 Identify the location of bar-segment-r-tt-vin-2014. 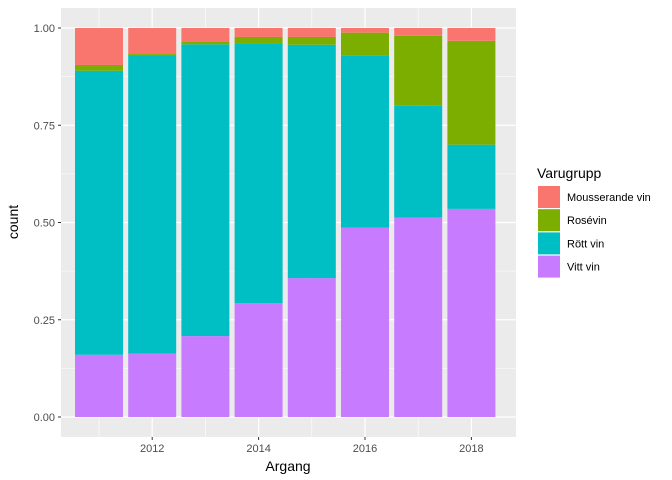
(258, 173).